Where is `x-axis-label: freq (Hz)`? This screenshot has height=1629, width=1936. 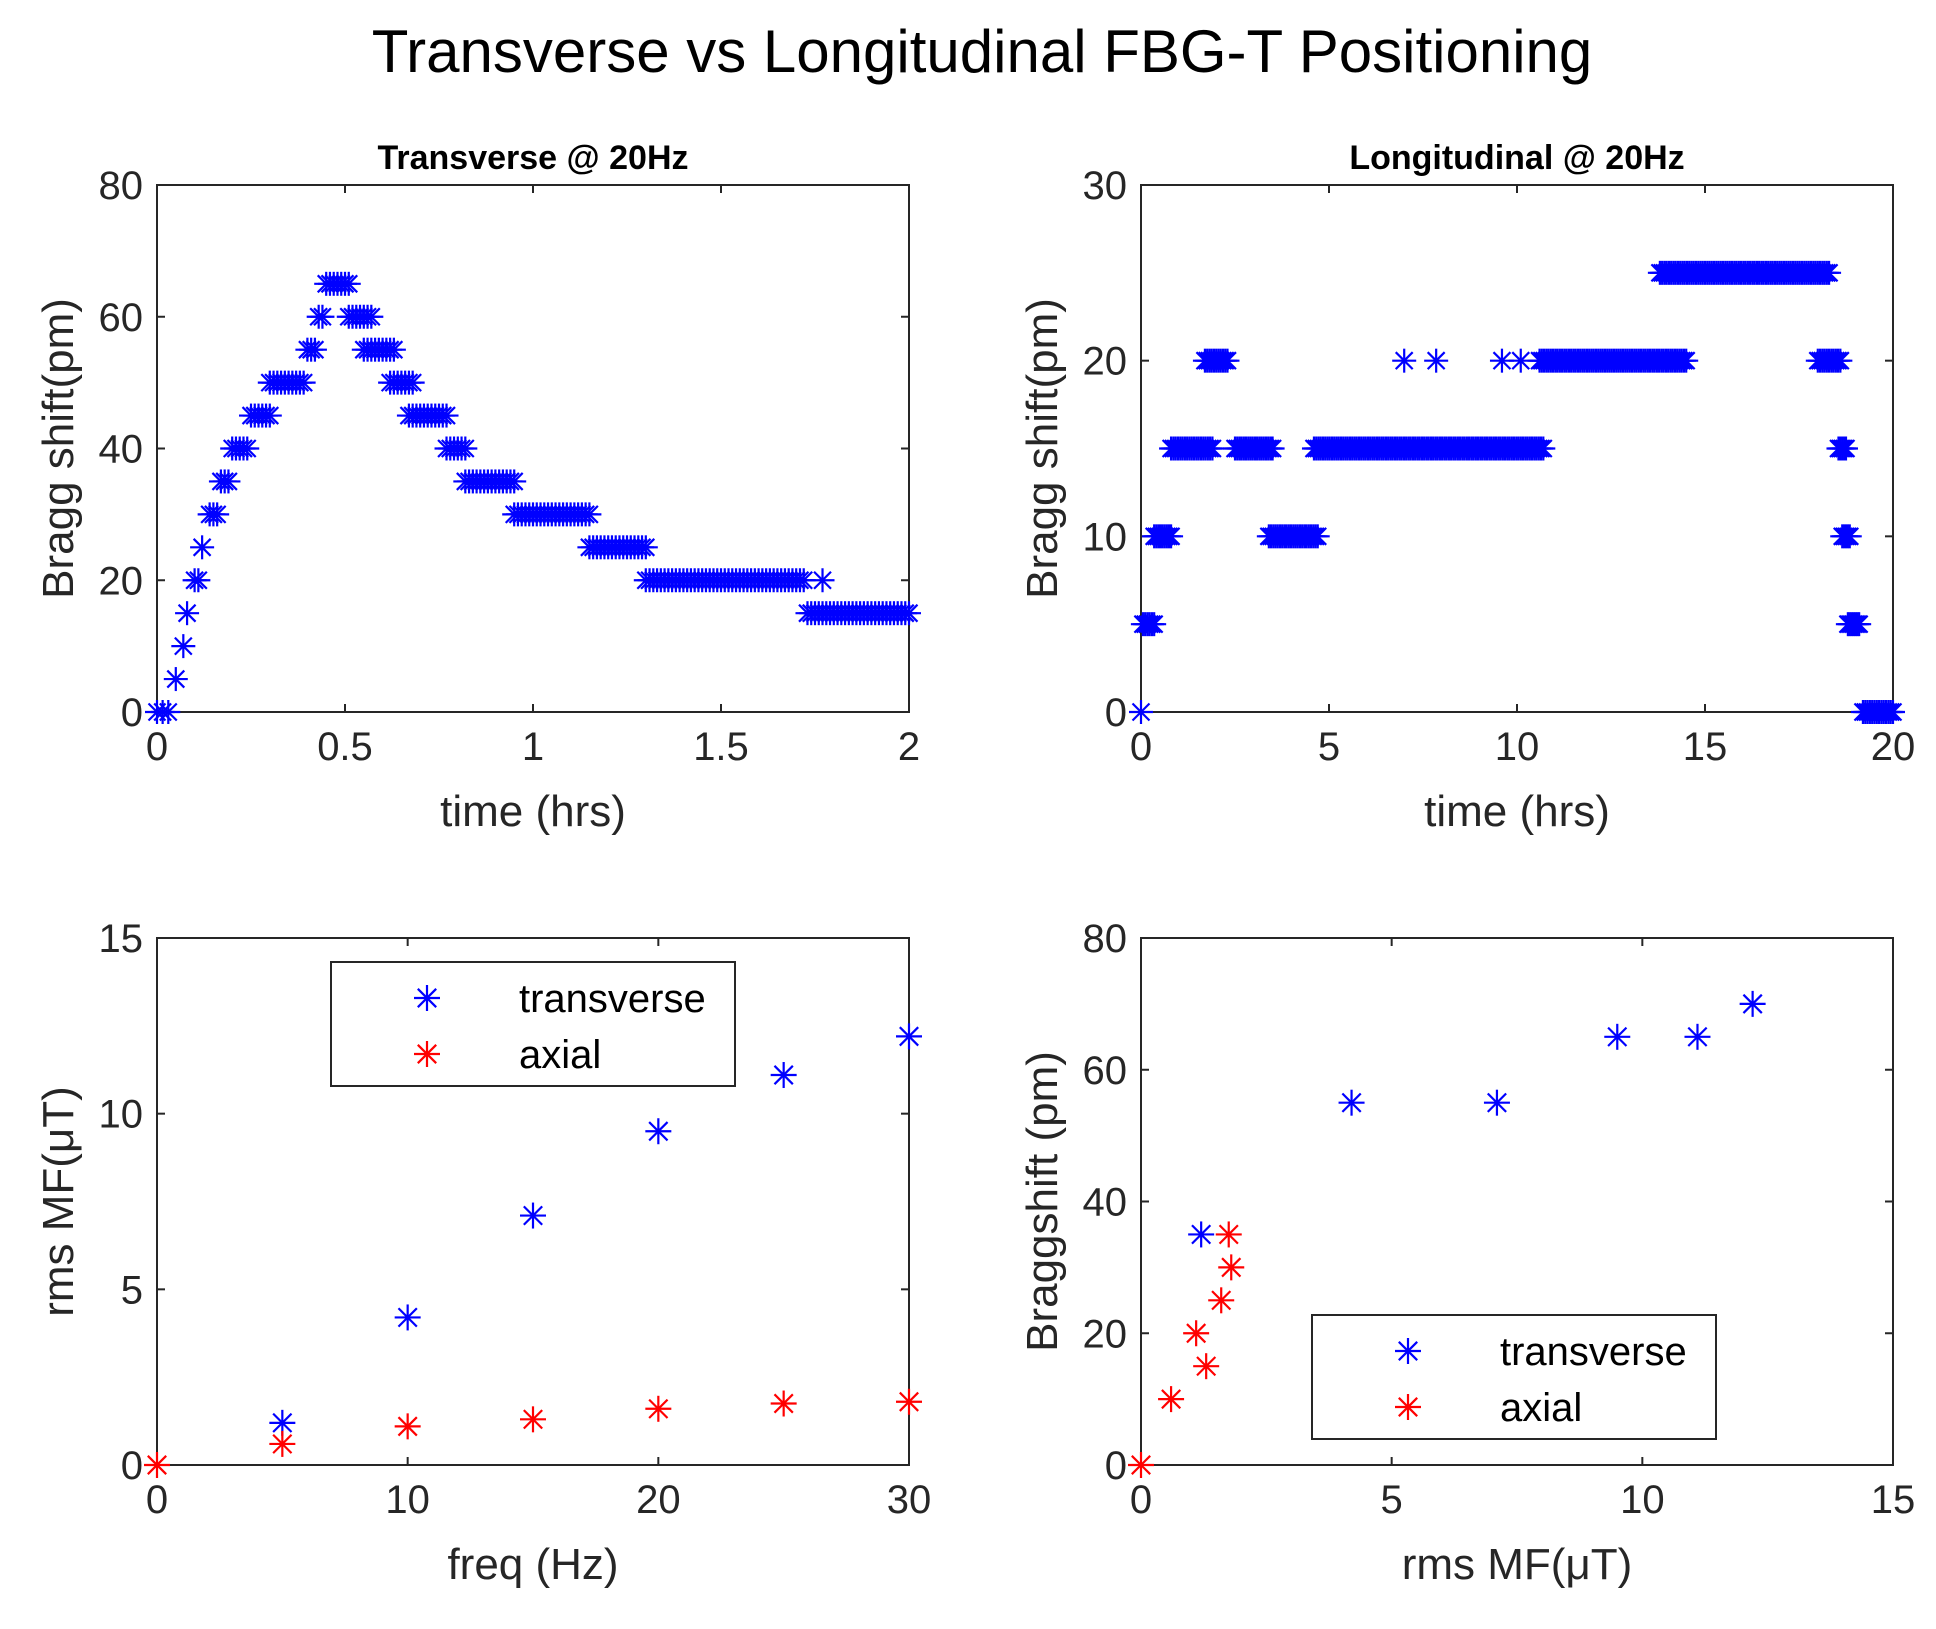
x-axis-label: freq (Hz) is located at coordinates (532, 1564).